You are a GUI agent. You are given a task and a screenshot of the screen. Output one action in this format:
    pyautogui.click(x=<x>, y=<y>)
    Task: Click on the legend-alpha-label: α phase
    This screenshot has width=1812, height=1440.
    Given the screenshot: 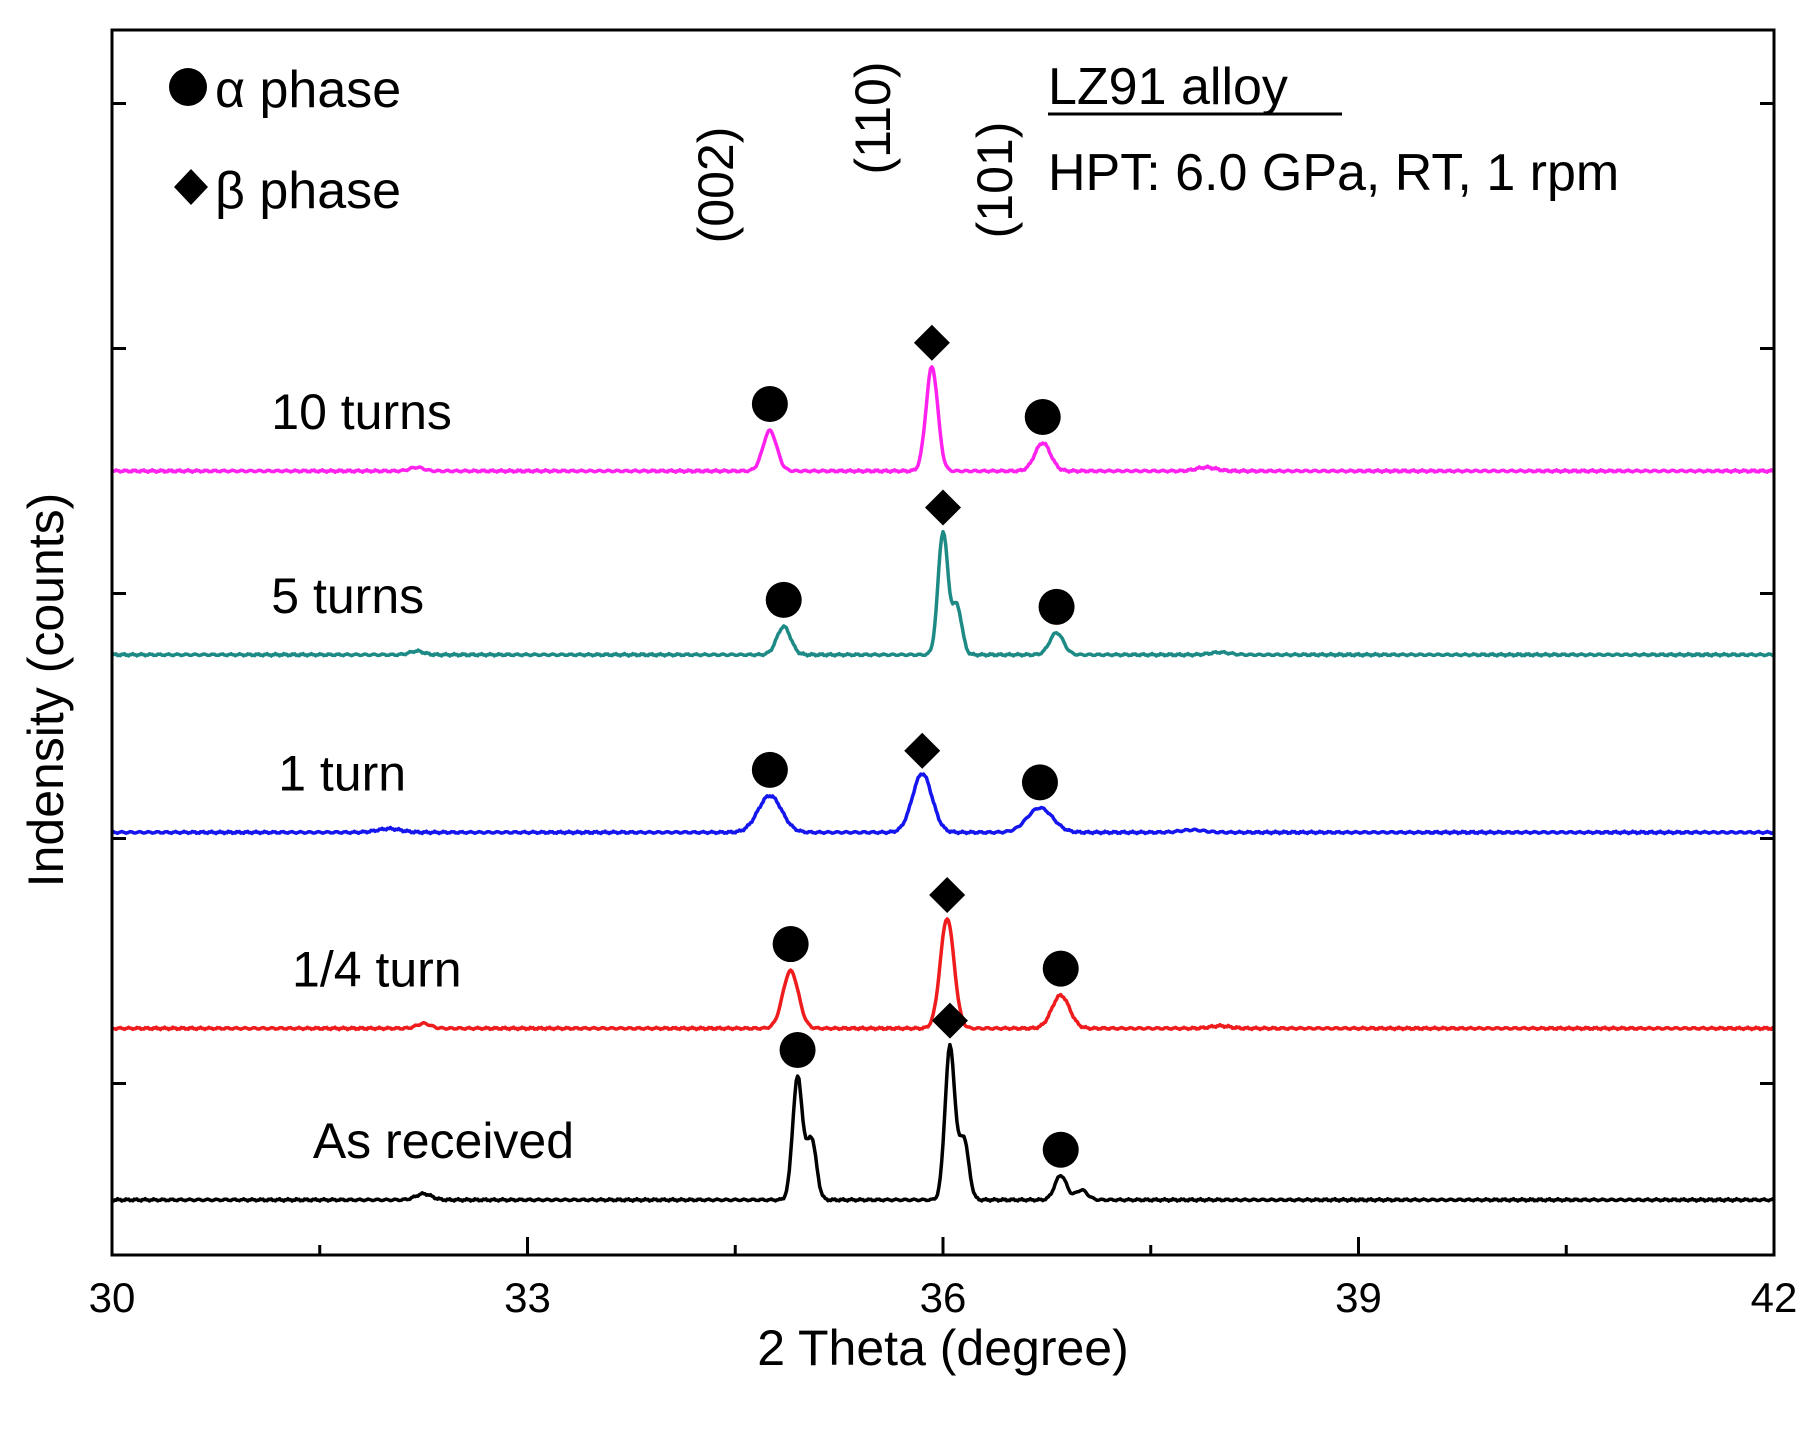 What is the action you would take?
    pyautogui.click(x=308, y=90)
    